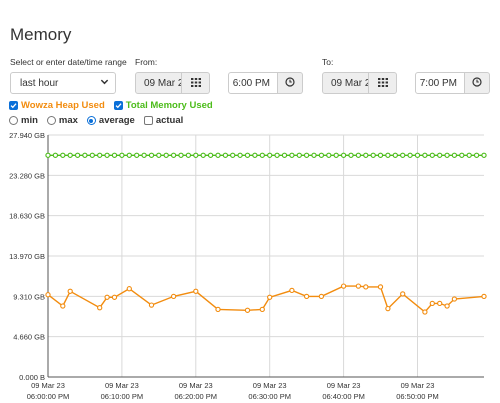 The height and width of the screenshot is (403, 500). I want to click on from-time-input: 6:00 PM, so click(253, 83).